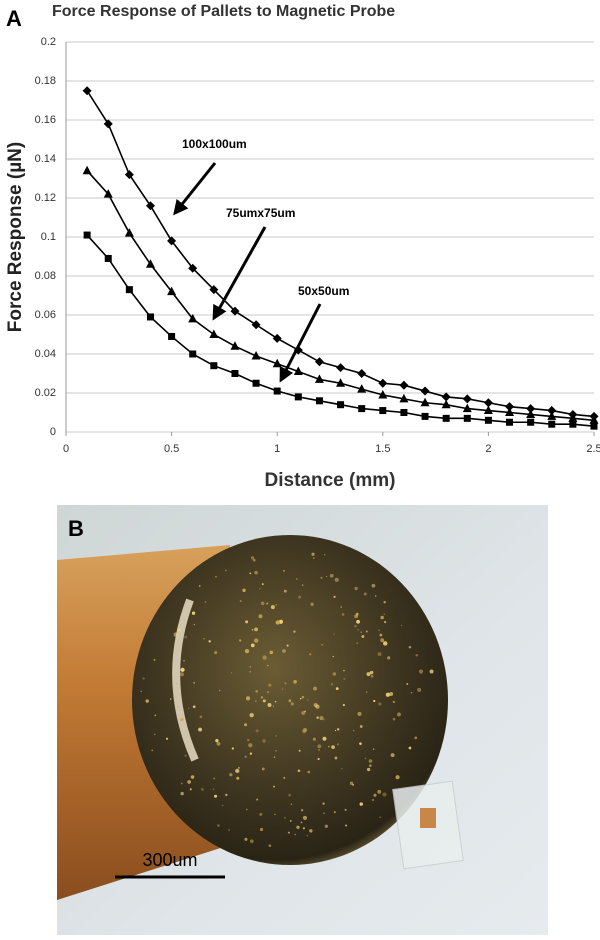 This screenshot has height=940, width=600. I want to click on y-tick-label: 0.08, so click(45, 276).